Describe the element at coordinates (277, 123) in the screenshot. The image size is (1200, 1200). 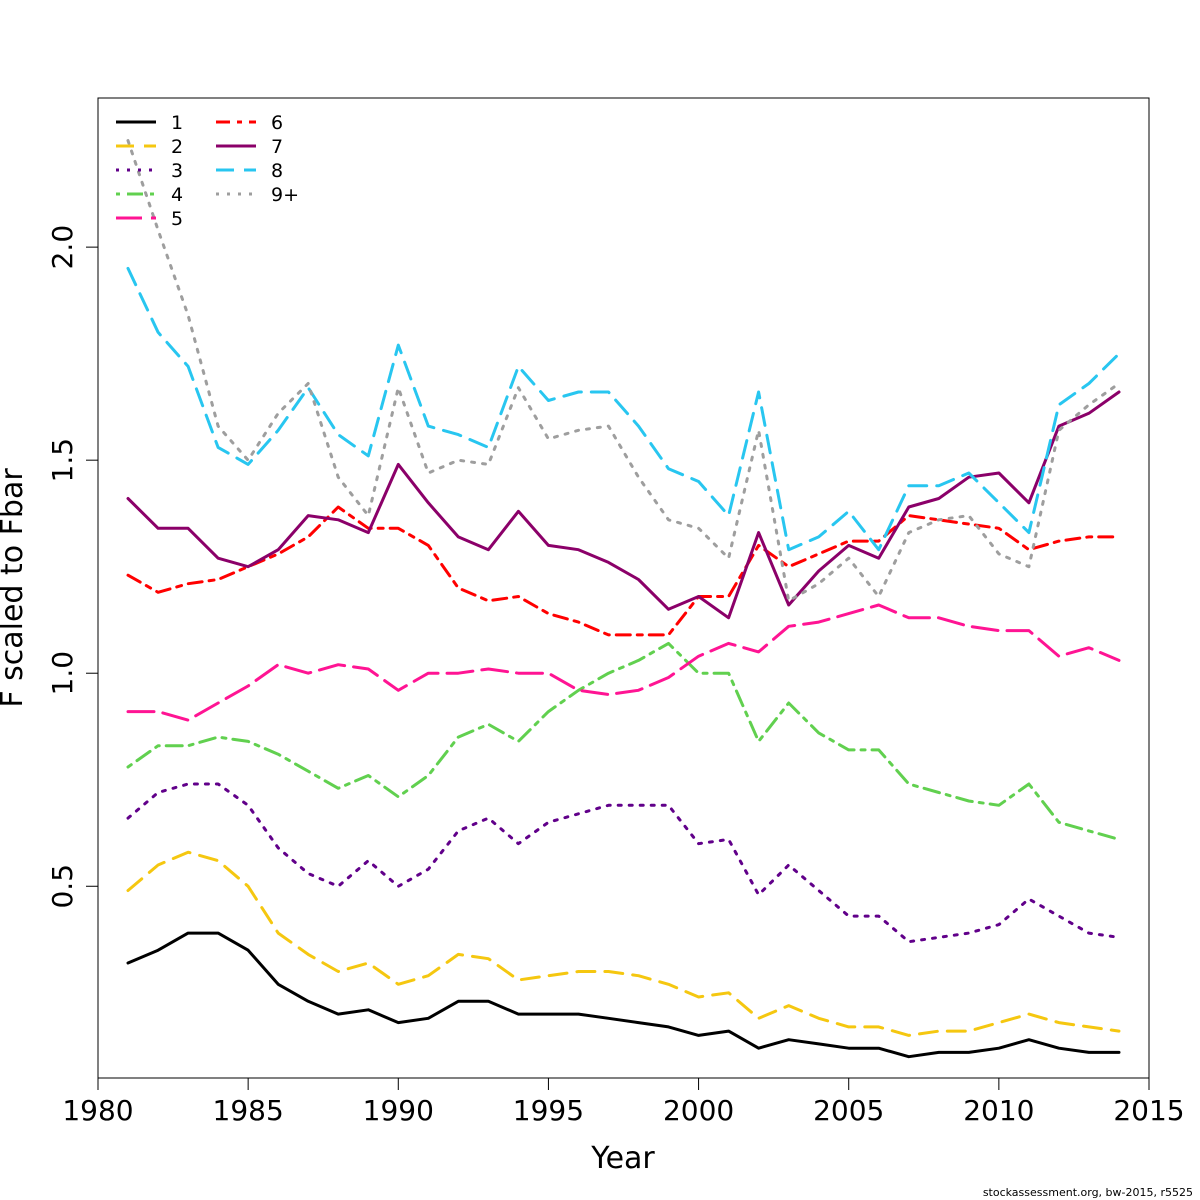
I see `legend-label-6: 6` at that location.